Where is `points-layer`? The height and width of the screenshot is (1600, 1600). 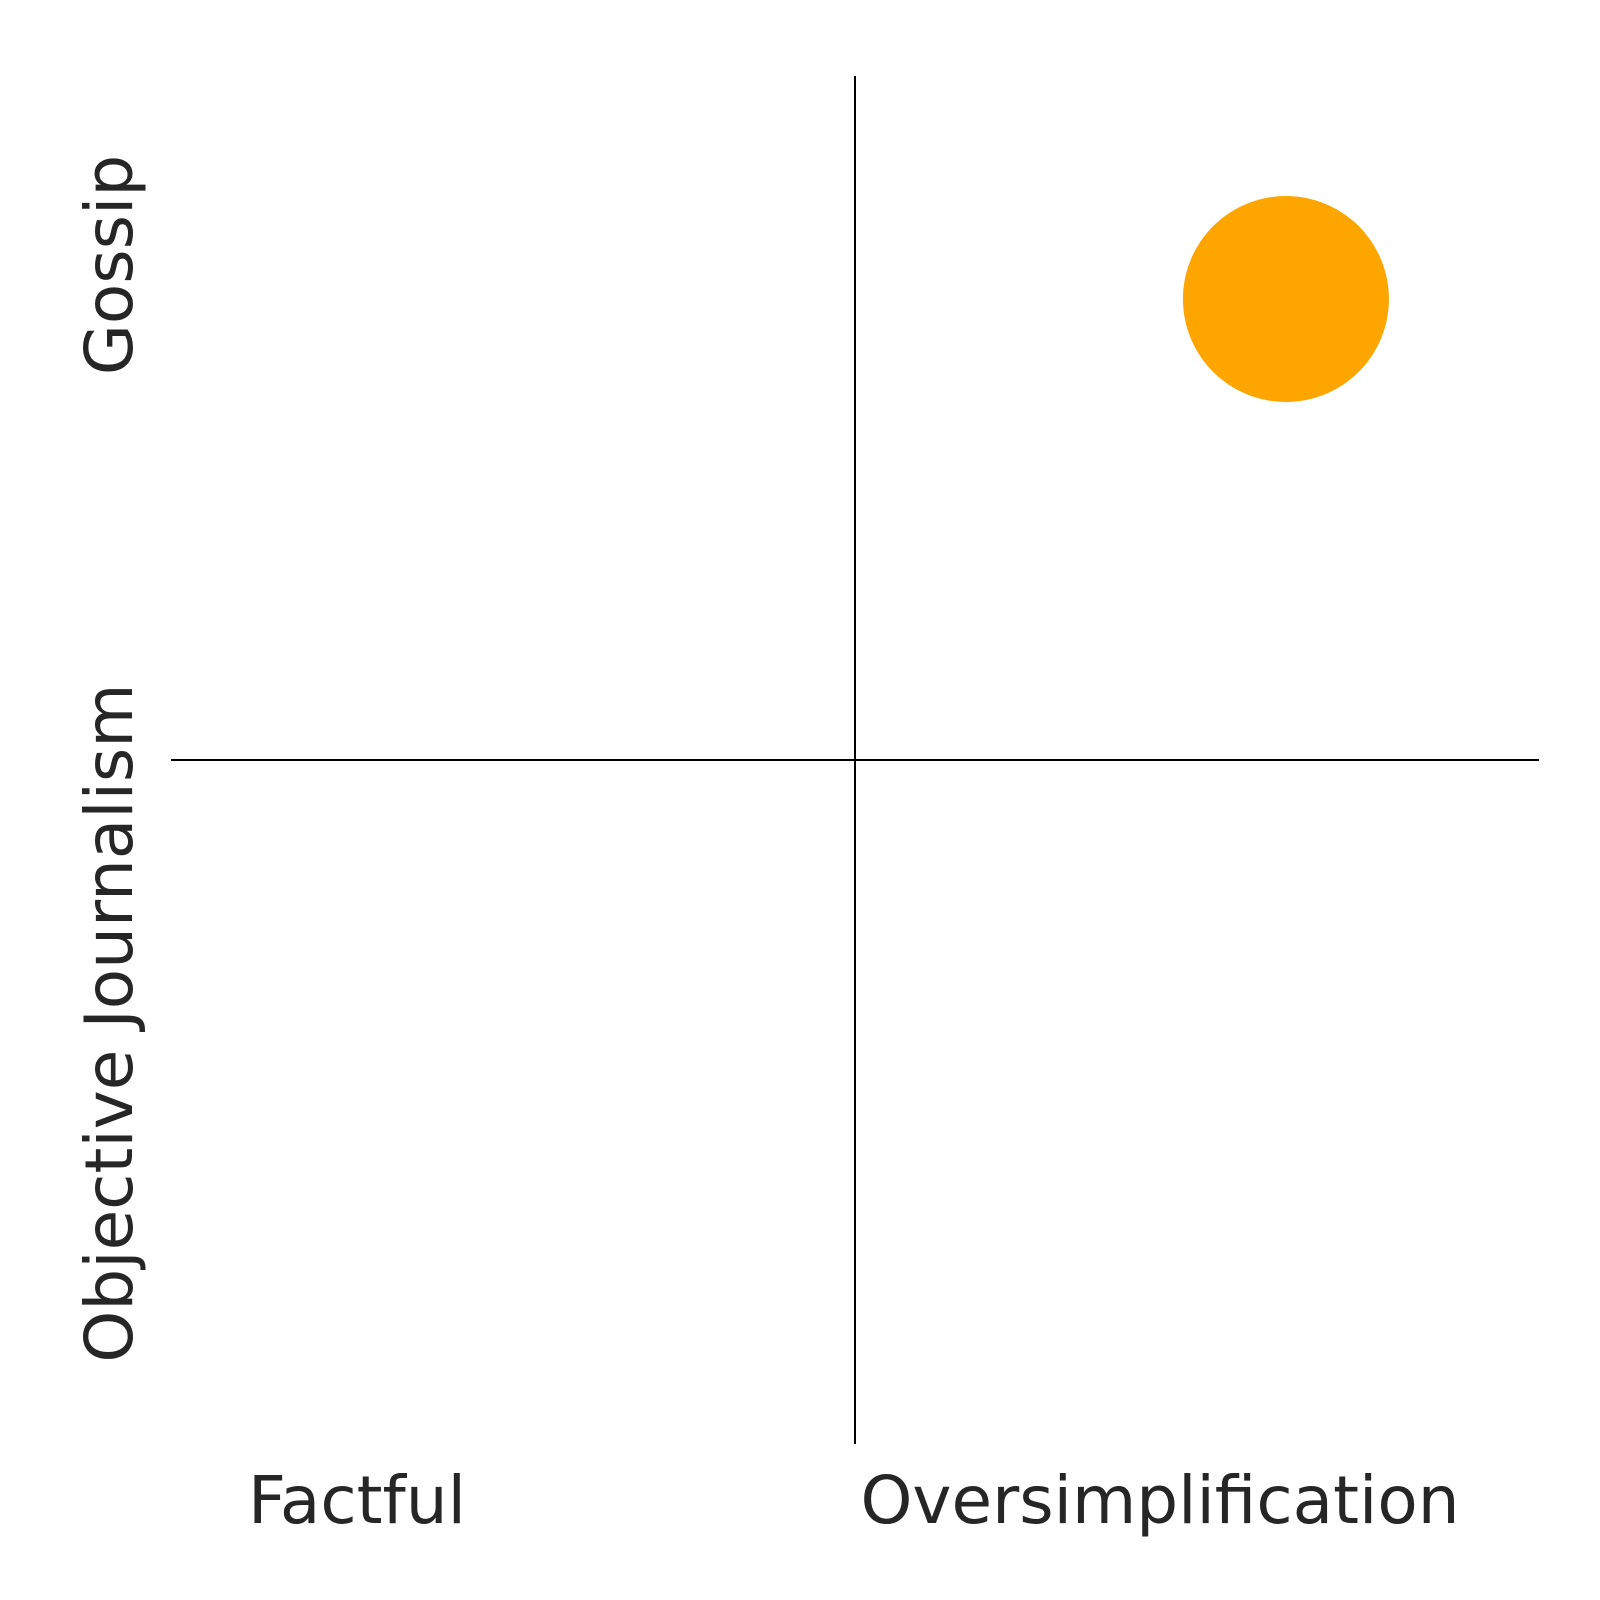 points-layer is located at coordinates (1285, 298).